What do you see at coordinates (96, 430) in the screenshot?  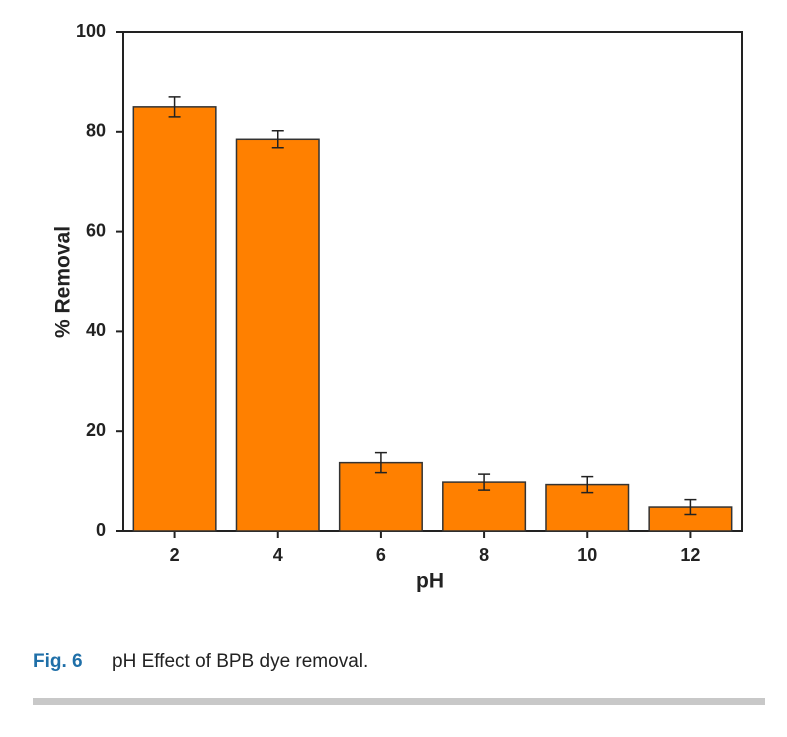 I see `y-tick-label: 20` at bounding box center [96, 430].